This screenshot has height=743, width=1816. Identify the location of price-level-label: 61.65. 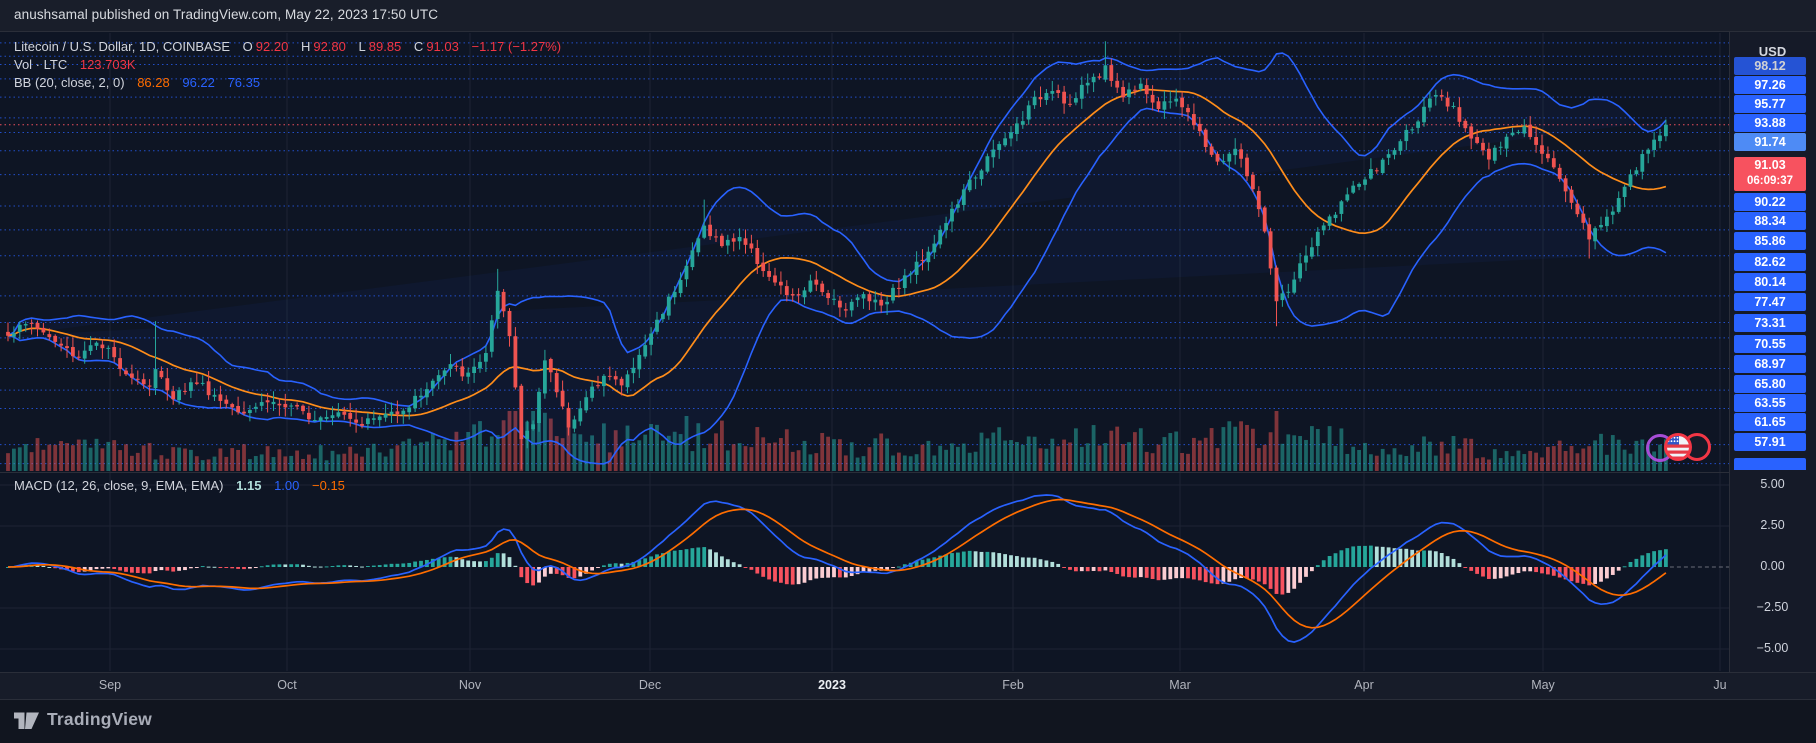
(1770, 422).